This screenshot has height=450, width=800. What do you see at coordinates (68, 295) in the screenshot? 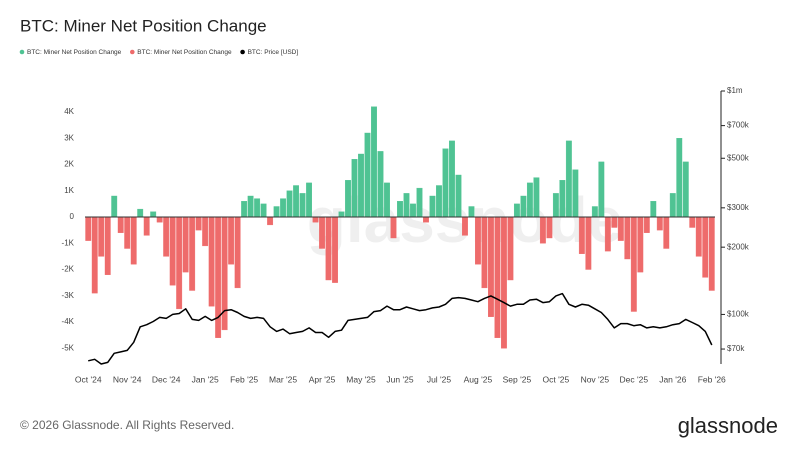
I see `y-tick-label: -3K` at bounding box center [68, 295].